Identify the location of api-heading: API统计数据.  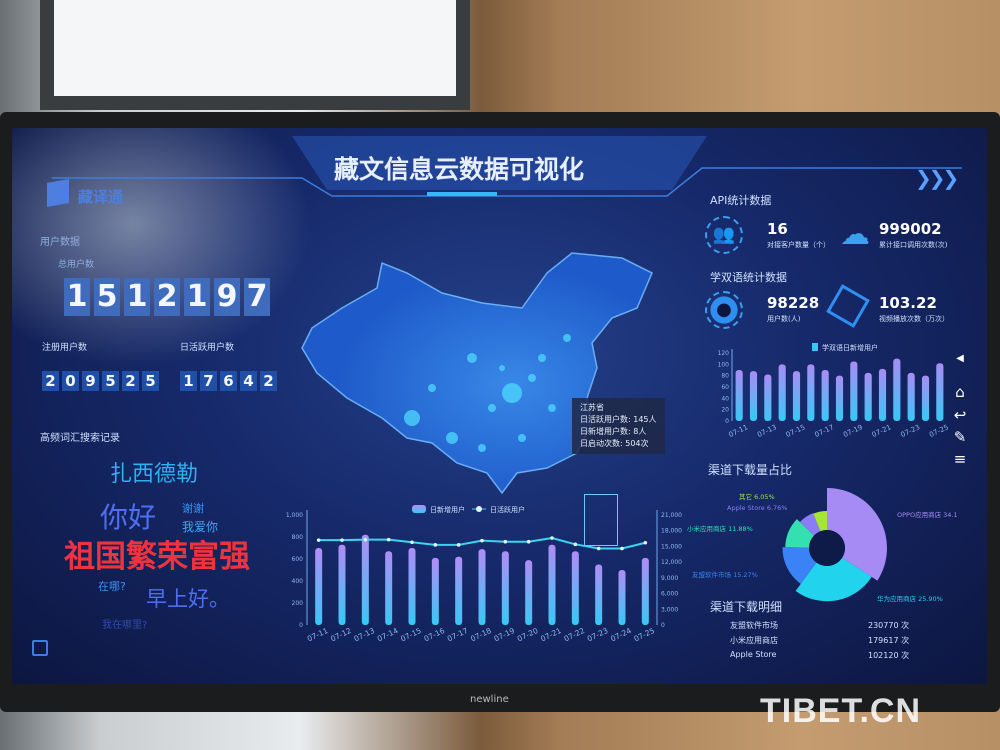
(741, 200).